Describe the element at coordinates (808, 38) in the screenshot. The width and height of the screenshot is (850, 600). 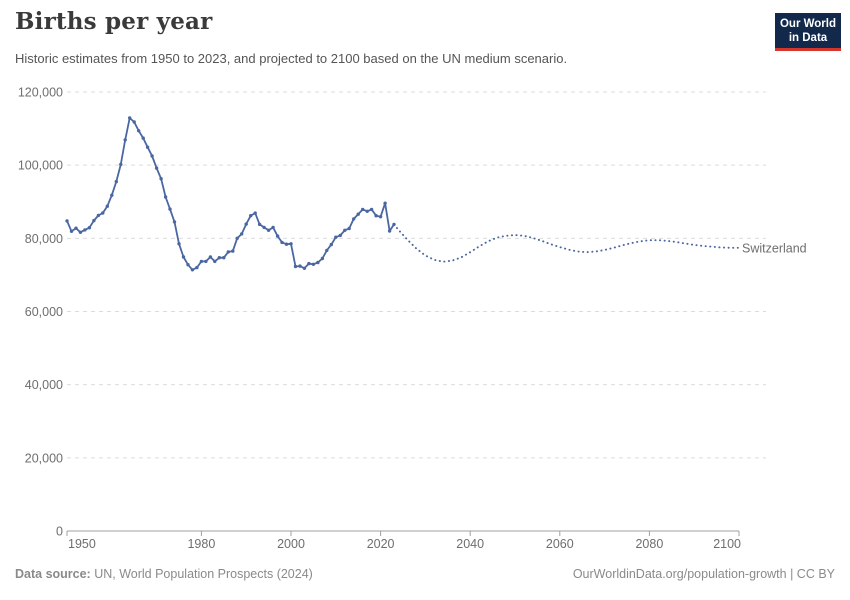
I see `owid-logo-line2: in Data` at that location.